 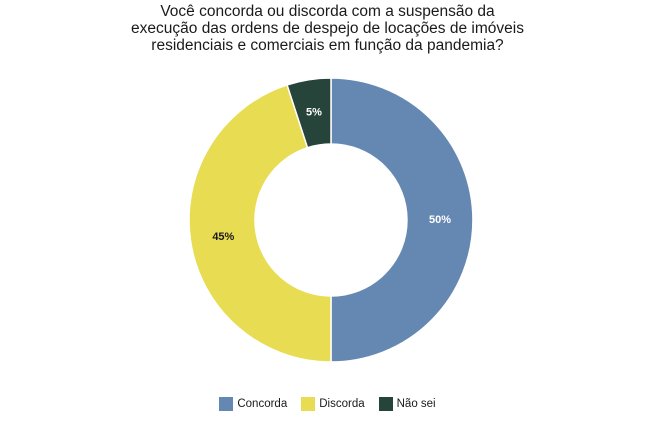 I want to click on legend-label-concorda: Concorda, so click(x=262, y=404).